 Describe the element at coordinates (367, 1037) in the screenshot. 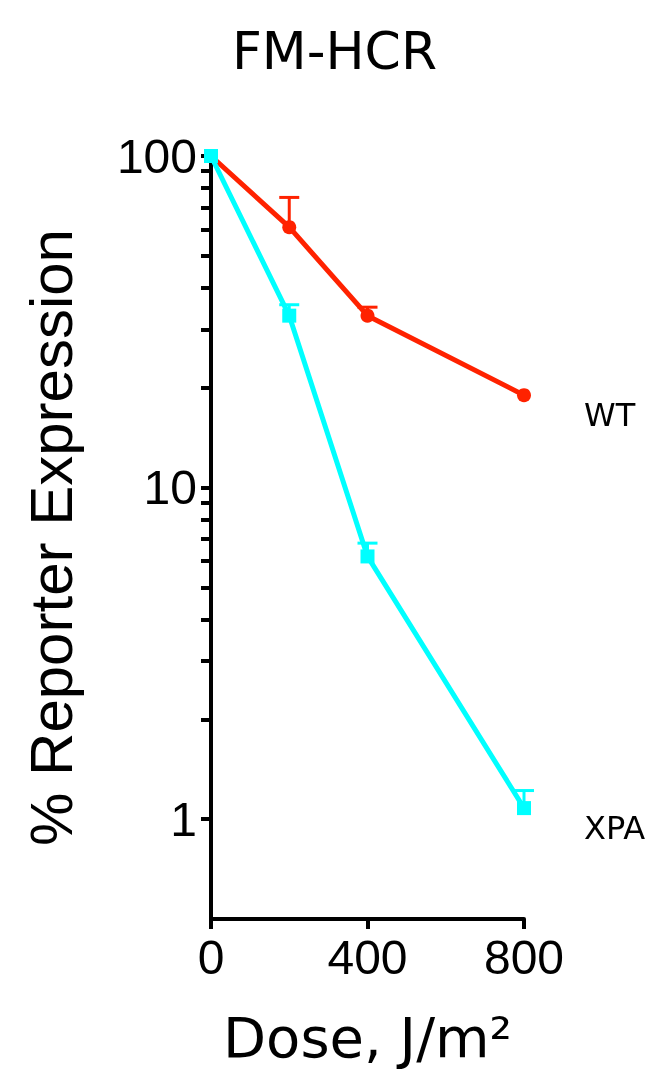

I see `x-axis-title: Dose, J/m²` at that location.